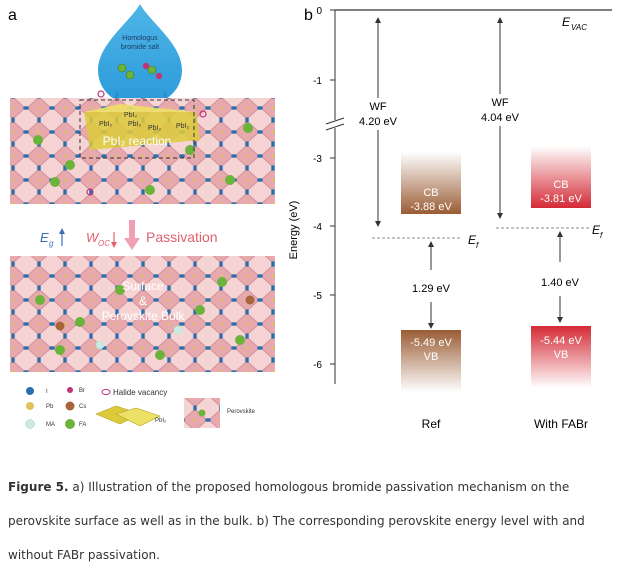  I want to click on fabr-wf-value: 4.04 eV, so click(500, 118).